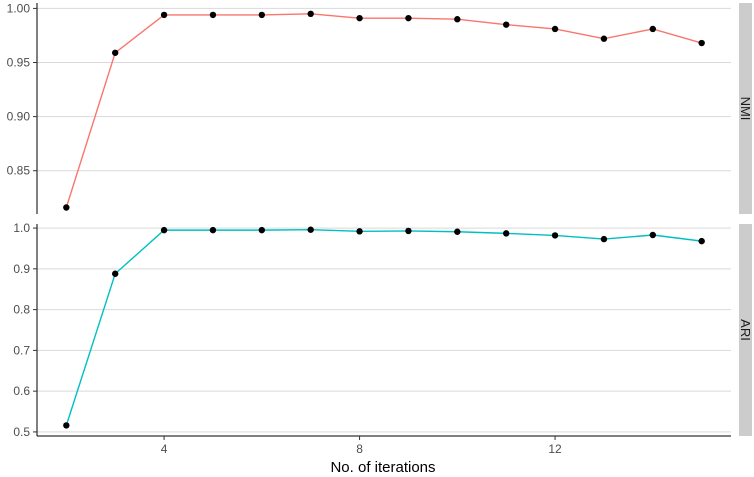  What do you see at coordinates (359, 449) in the screenshot?
I see `x-tick-label: 8` at bounding box center [359, 449].